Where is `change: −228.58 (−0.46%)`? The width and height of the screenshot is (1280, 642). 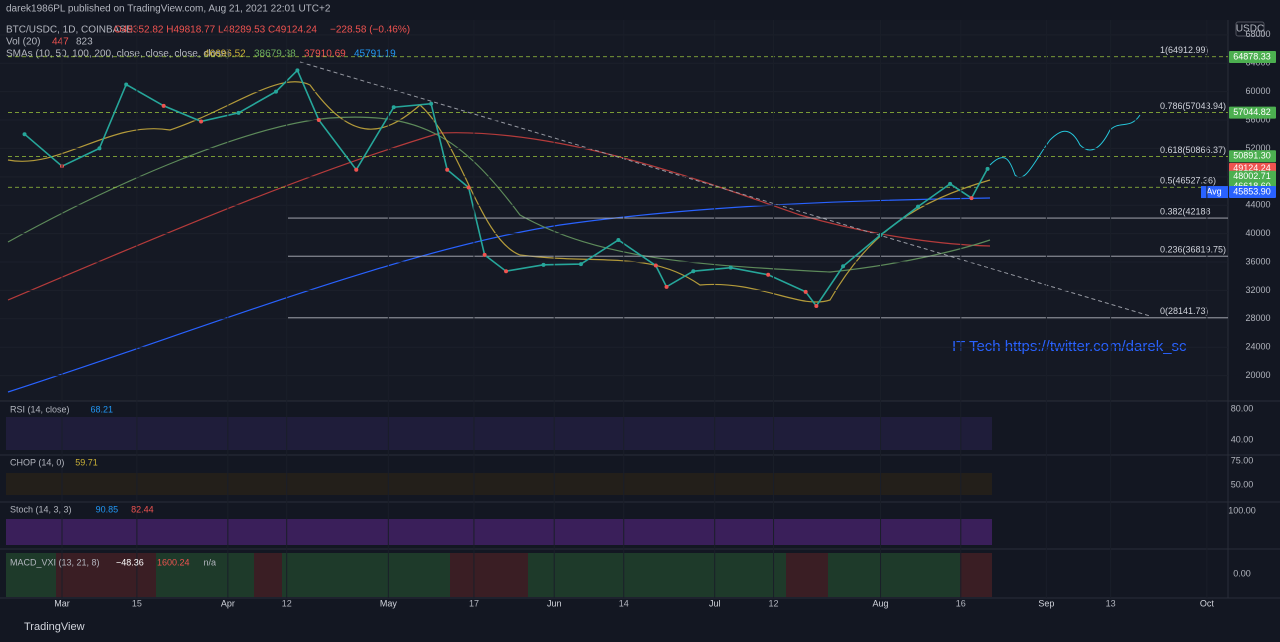 change: −228.58 (−0.46%) is located at coordinates (370, 30).